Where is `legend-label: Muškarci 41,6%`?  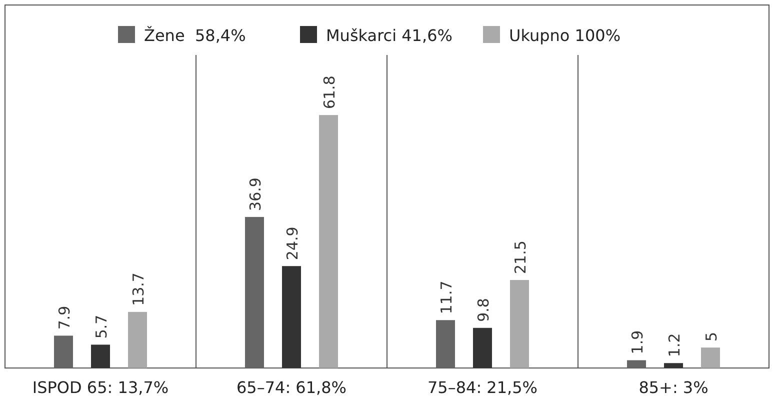 legend-label: Muškarci 41,6% is located at coordinates (389, 35).